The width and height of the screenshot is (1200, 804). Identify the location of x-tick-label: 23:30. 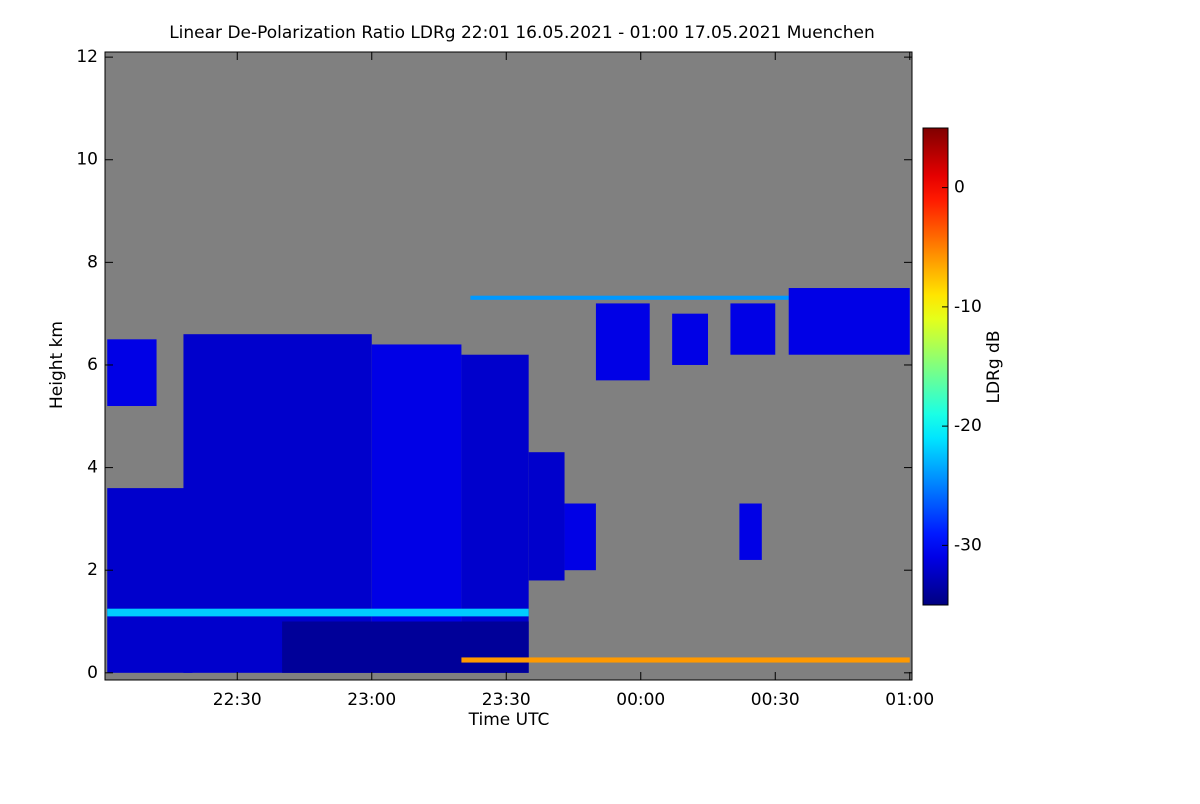
(506, 700).